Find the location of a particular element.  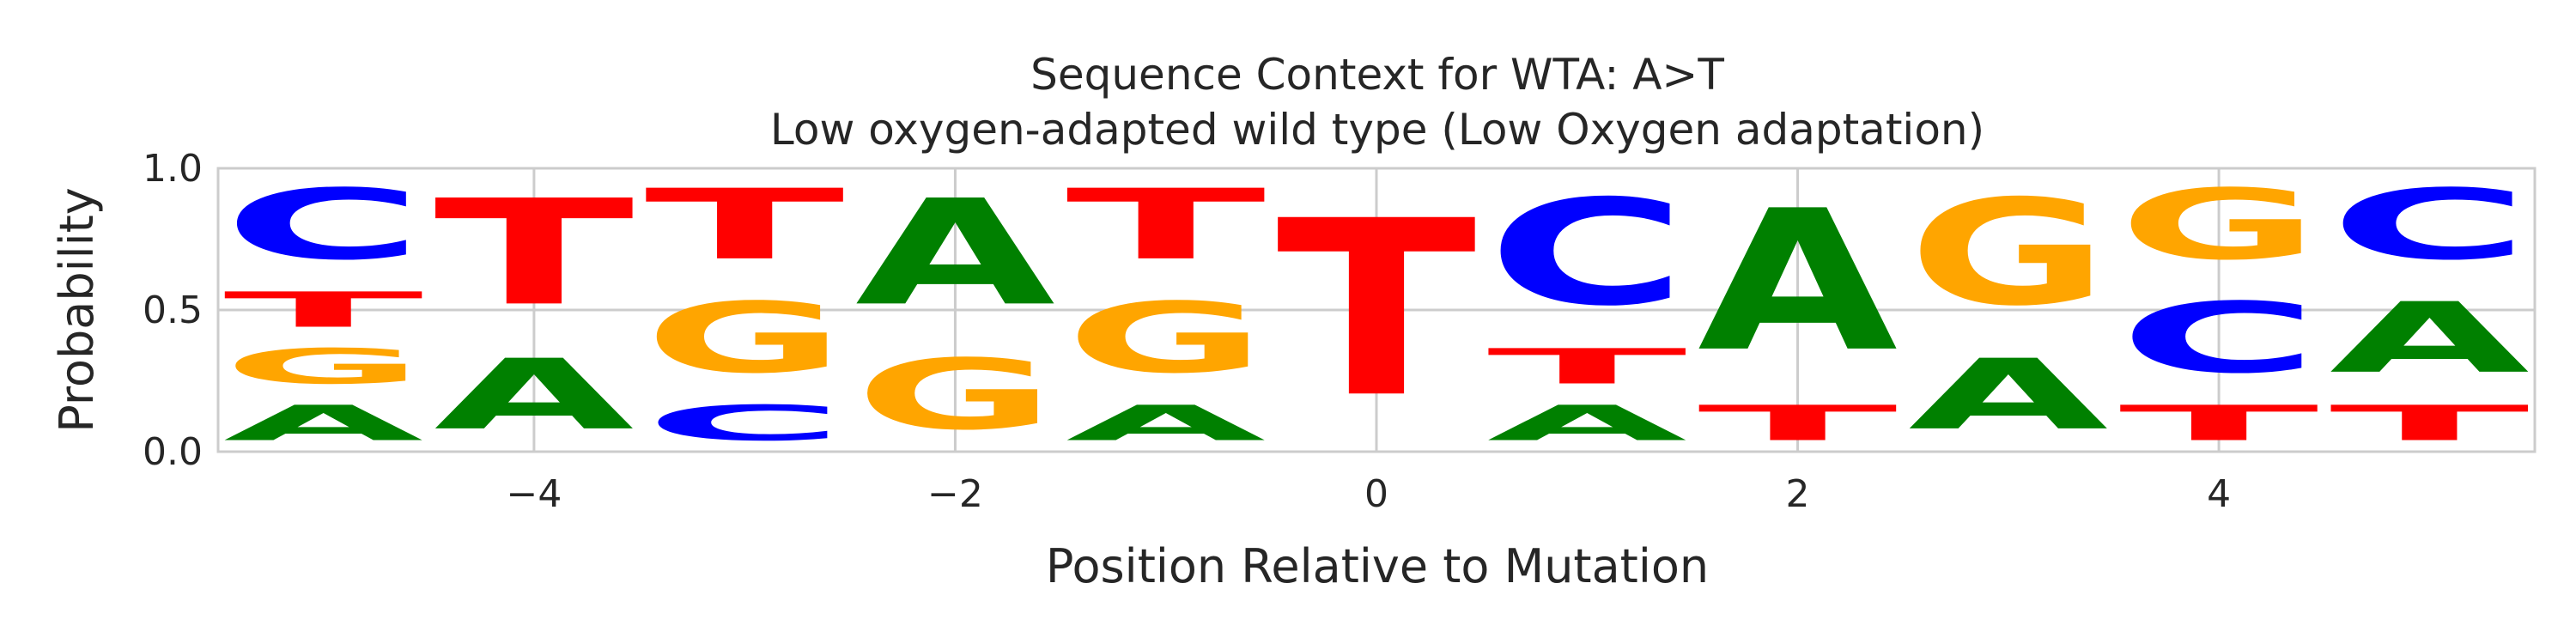

x-tick-label: 4 is located at coordinates (2219, 494).